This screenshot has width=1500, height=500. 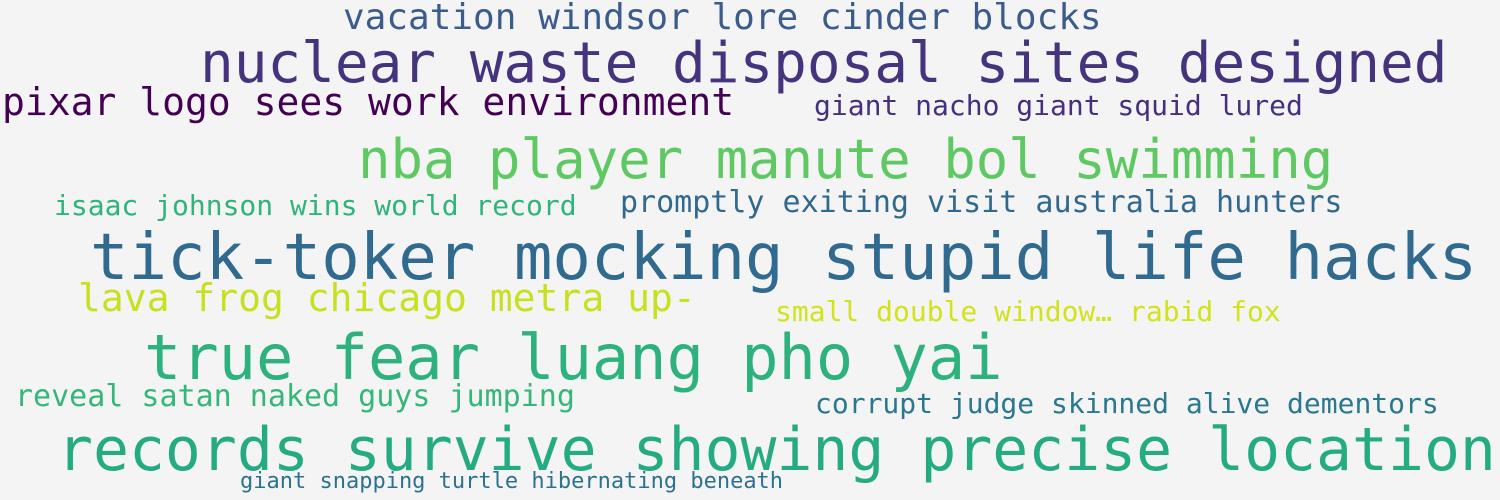 I want to click on phrase-nuclear-waste: nuclear waste disposal sites designed, so click(x=824, y=63).